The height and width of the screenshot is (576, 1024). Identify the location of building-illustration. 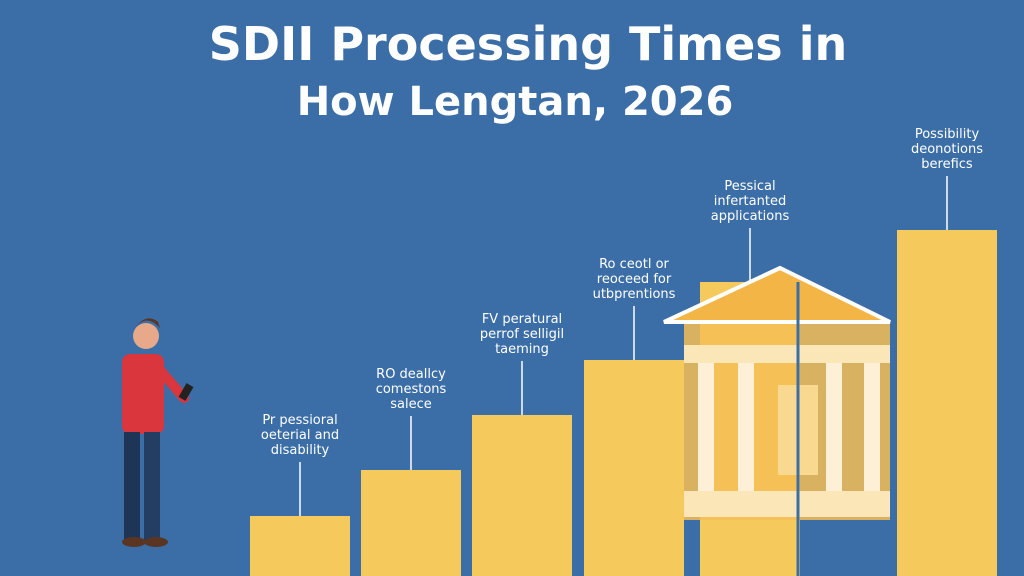
(777, 420).